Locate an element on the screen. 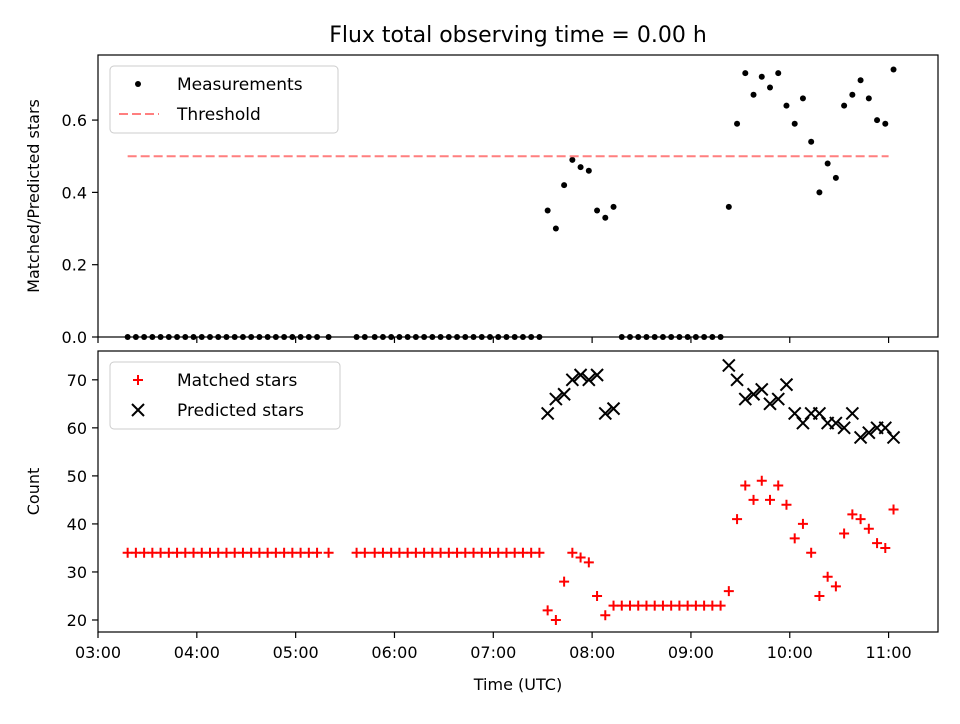  legend-label: Predicted stars is located at coordinates (240, 411).